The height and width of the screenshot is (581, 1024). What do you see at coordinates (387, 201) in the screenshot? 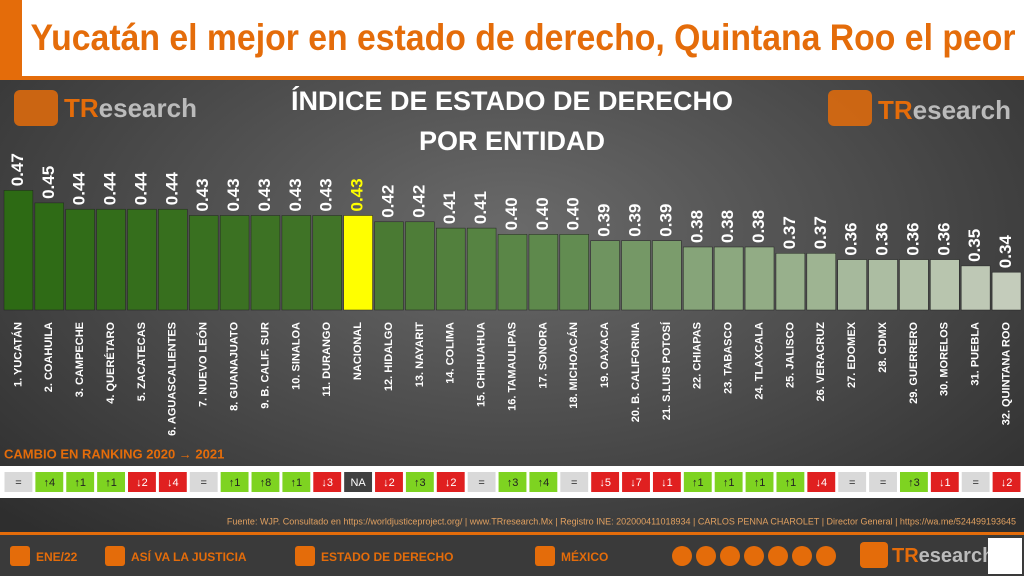
I see `value-label: 0.42` at bounding box center [387, 201].